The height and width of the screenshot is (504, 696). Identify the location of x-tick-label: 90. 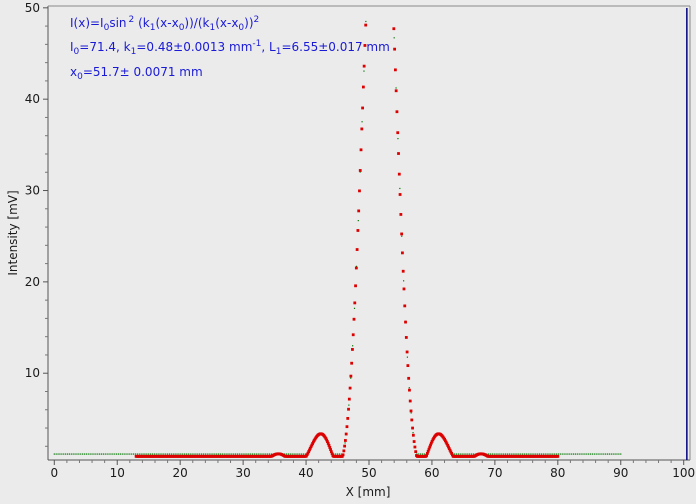
(620, 473).